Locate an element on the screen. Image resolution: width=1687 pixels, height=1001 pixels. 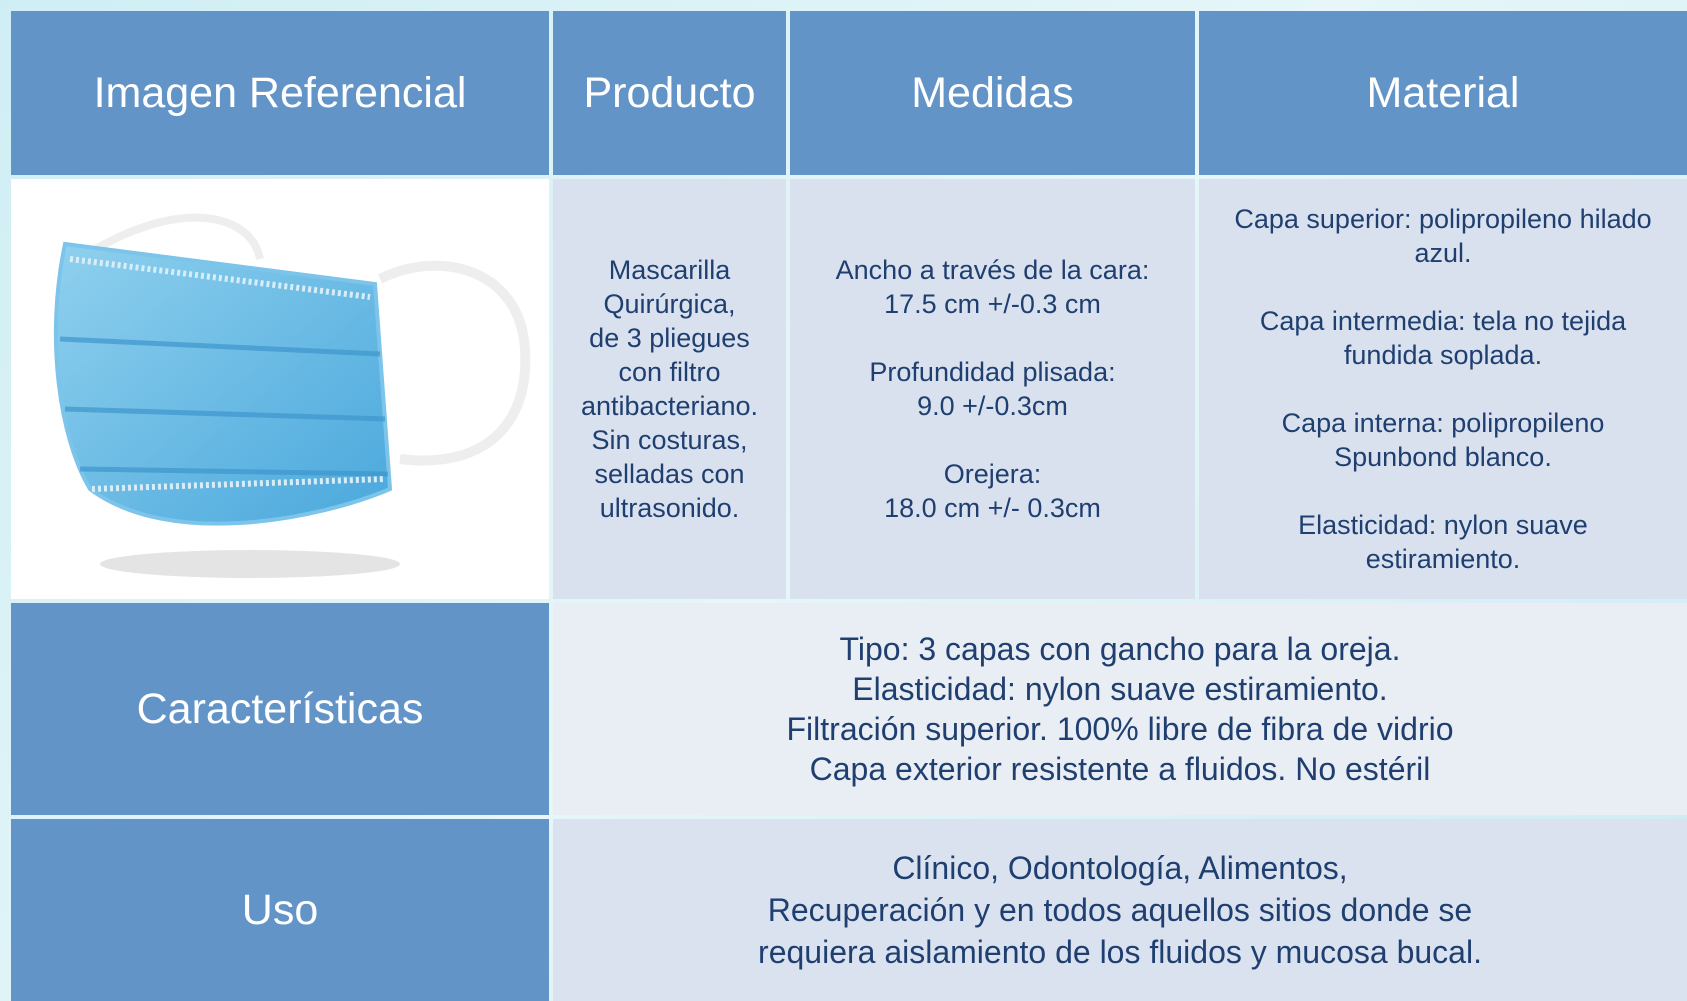
text-line: antibacteriano. is located at coordinates (669, 406).